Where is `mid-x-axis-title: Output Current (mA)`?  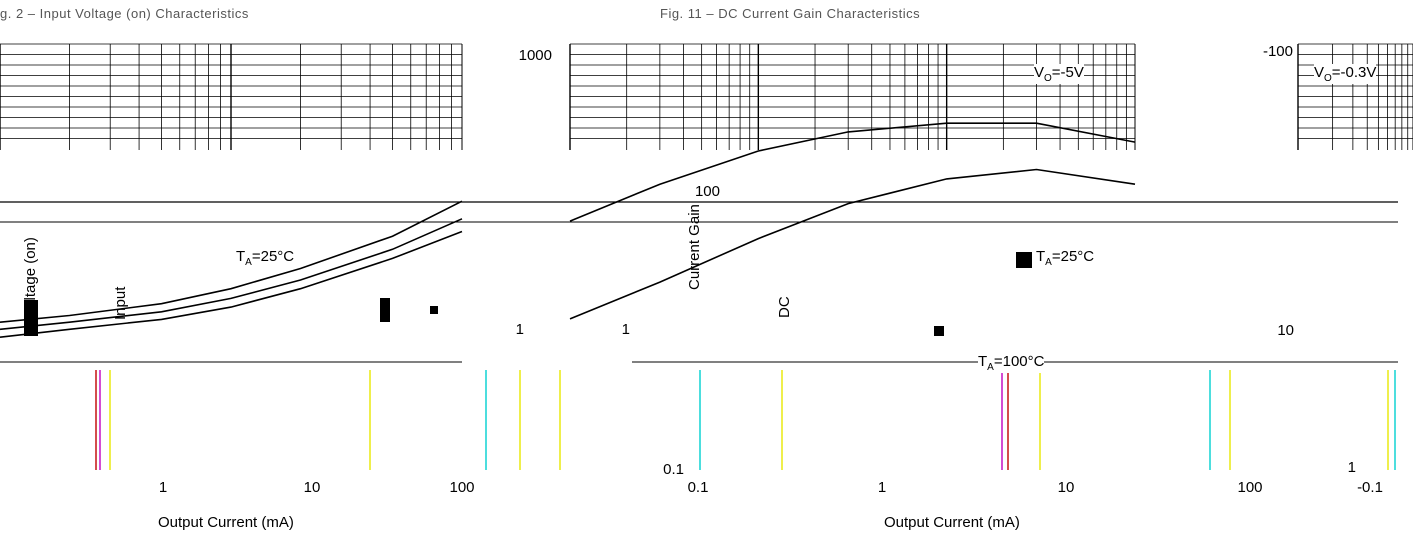 mid-x-axis-title: Output Current (mA) is located at coordinates (952, 522).